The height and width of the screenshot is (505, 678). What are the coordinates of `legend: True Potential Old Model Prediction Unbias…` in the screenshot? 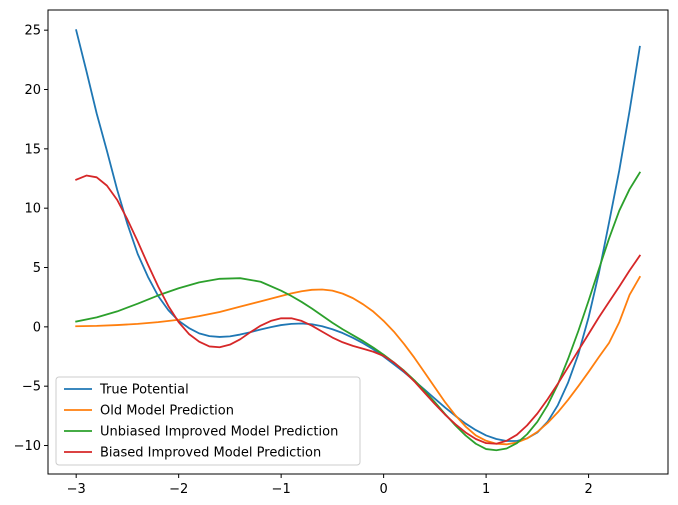 It's located at (208, 421).